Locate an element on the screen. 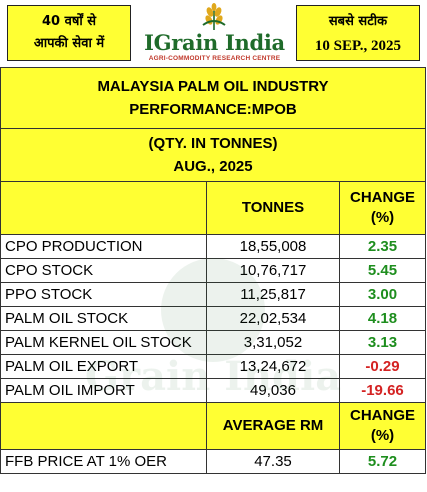 The height and width of the screenshot is (492, 427). ffb-price-change: 5.72 is located at coordinates (382, 461).